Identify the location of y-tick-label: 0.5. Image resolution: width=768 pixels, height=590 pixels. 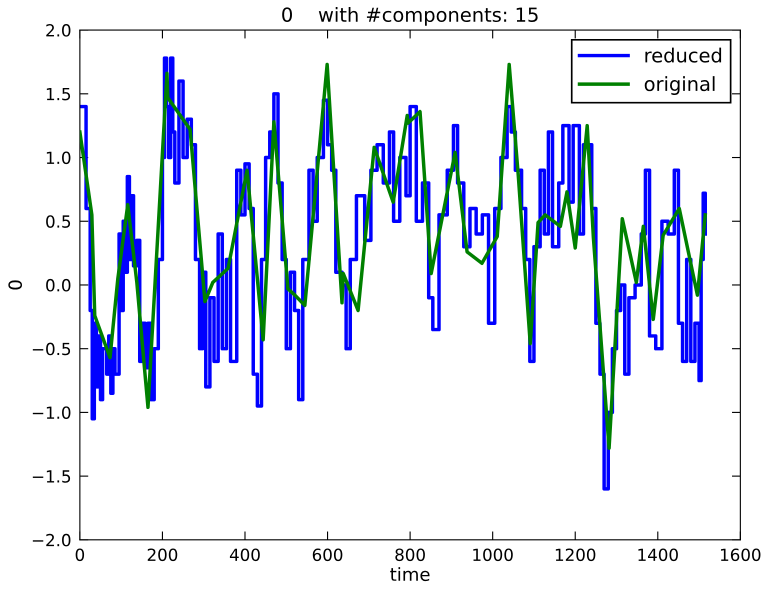
(58, 221).